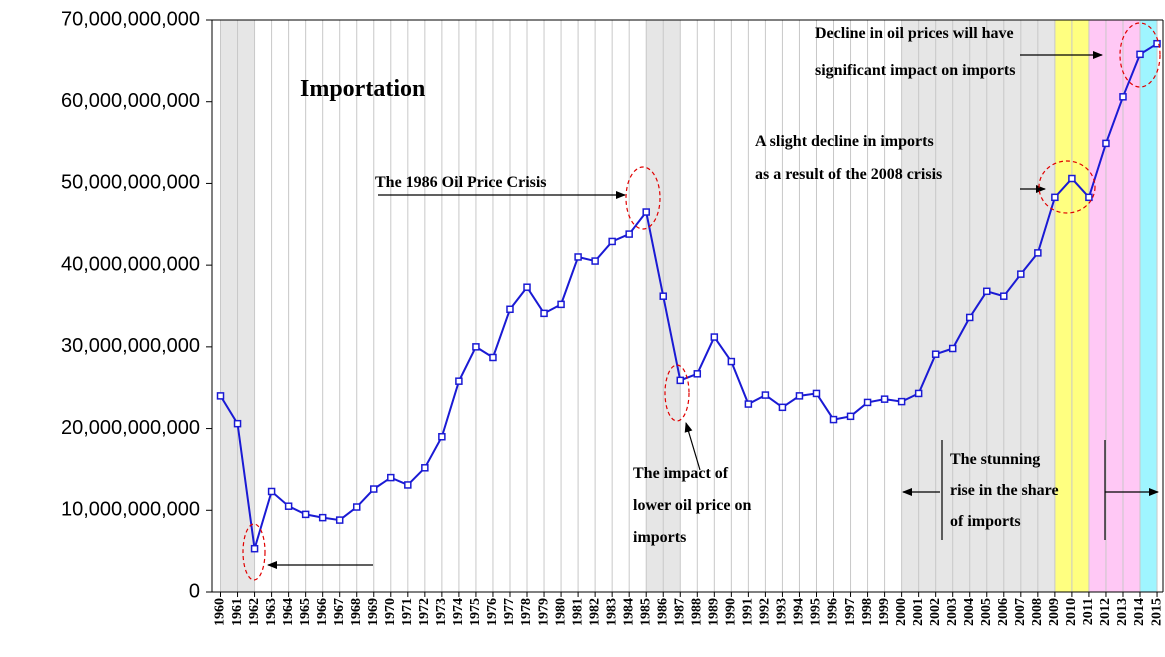 This screenshot has height=657, width=1165. Describe the element at coordinates (130, 510) in the screenshot. I see `y-tick-label: 10,000,000,000` at that location.